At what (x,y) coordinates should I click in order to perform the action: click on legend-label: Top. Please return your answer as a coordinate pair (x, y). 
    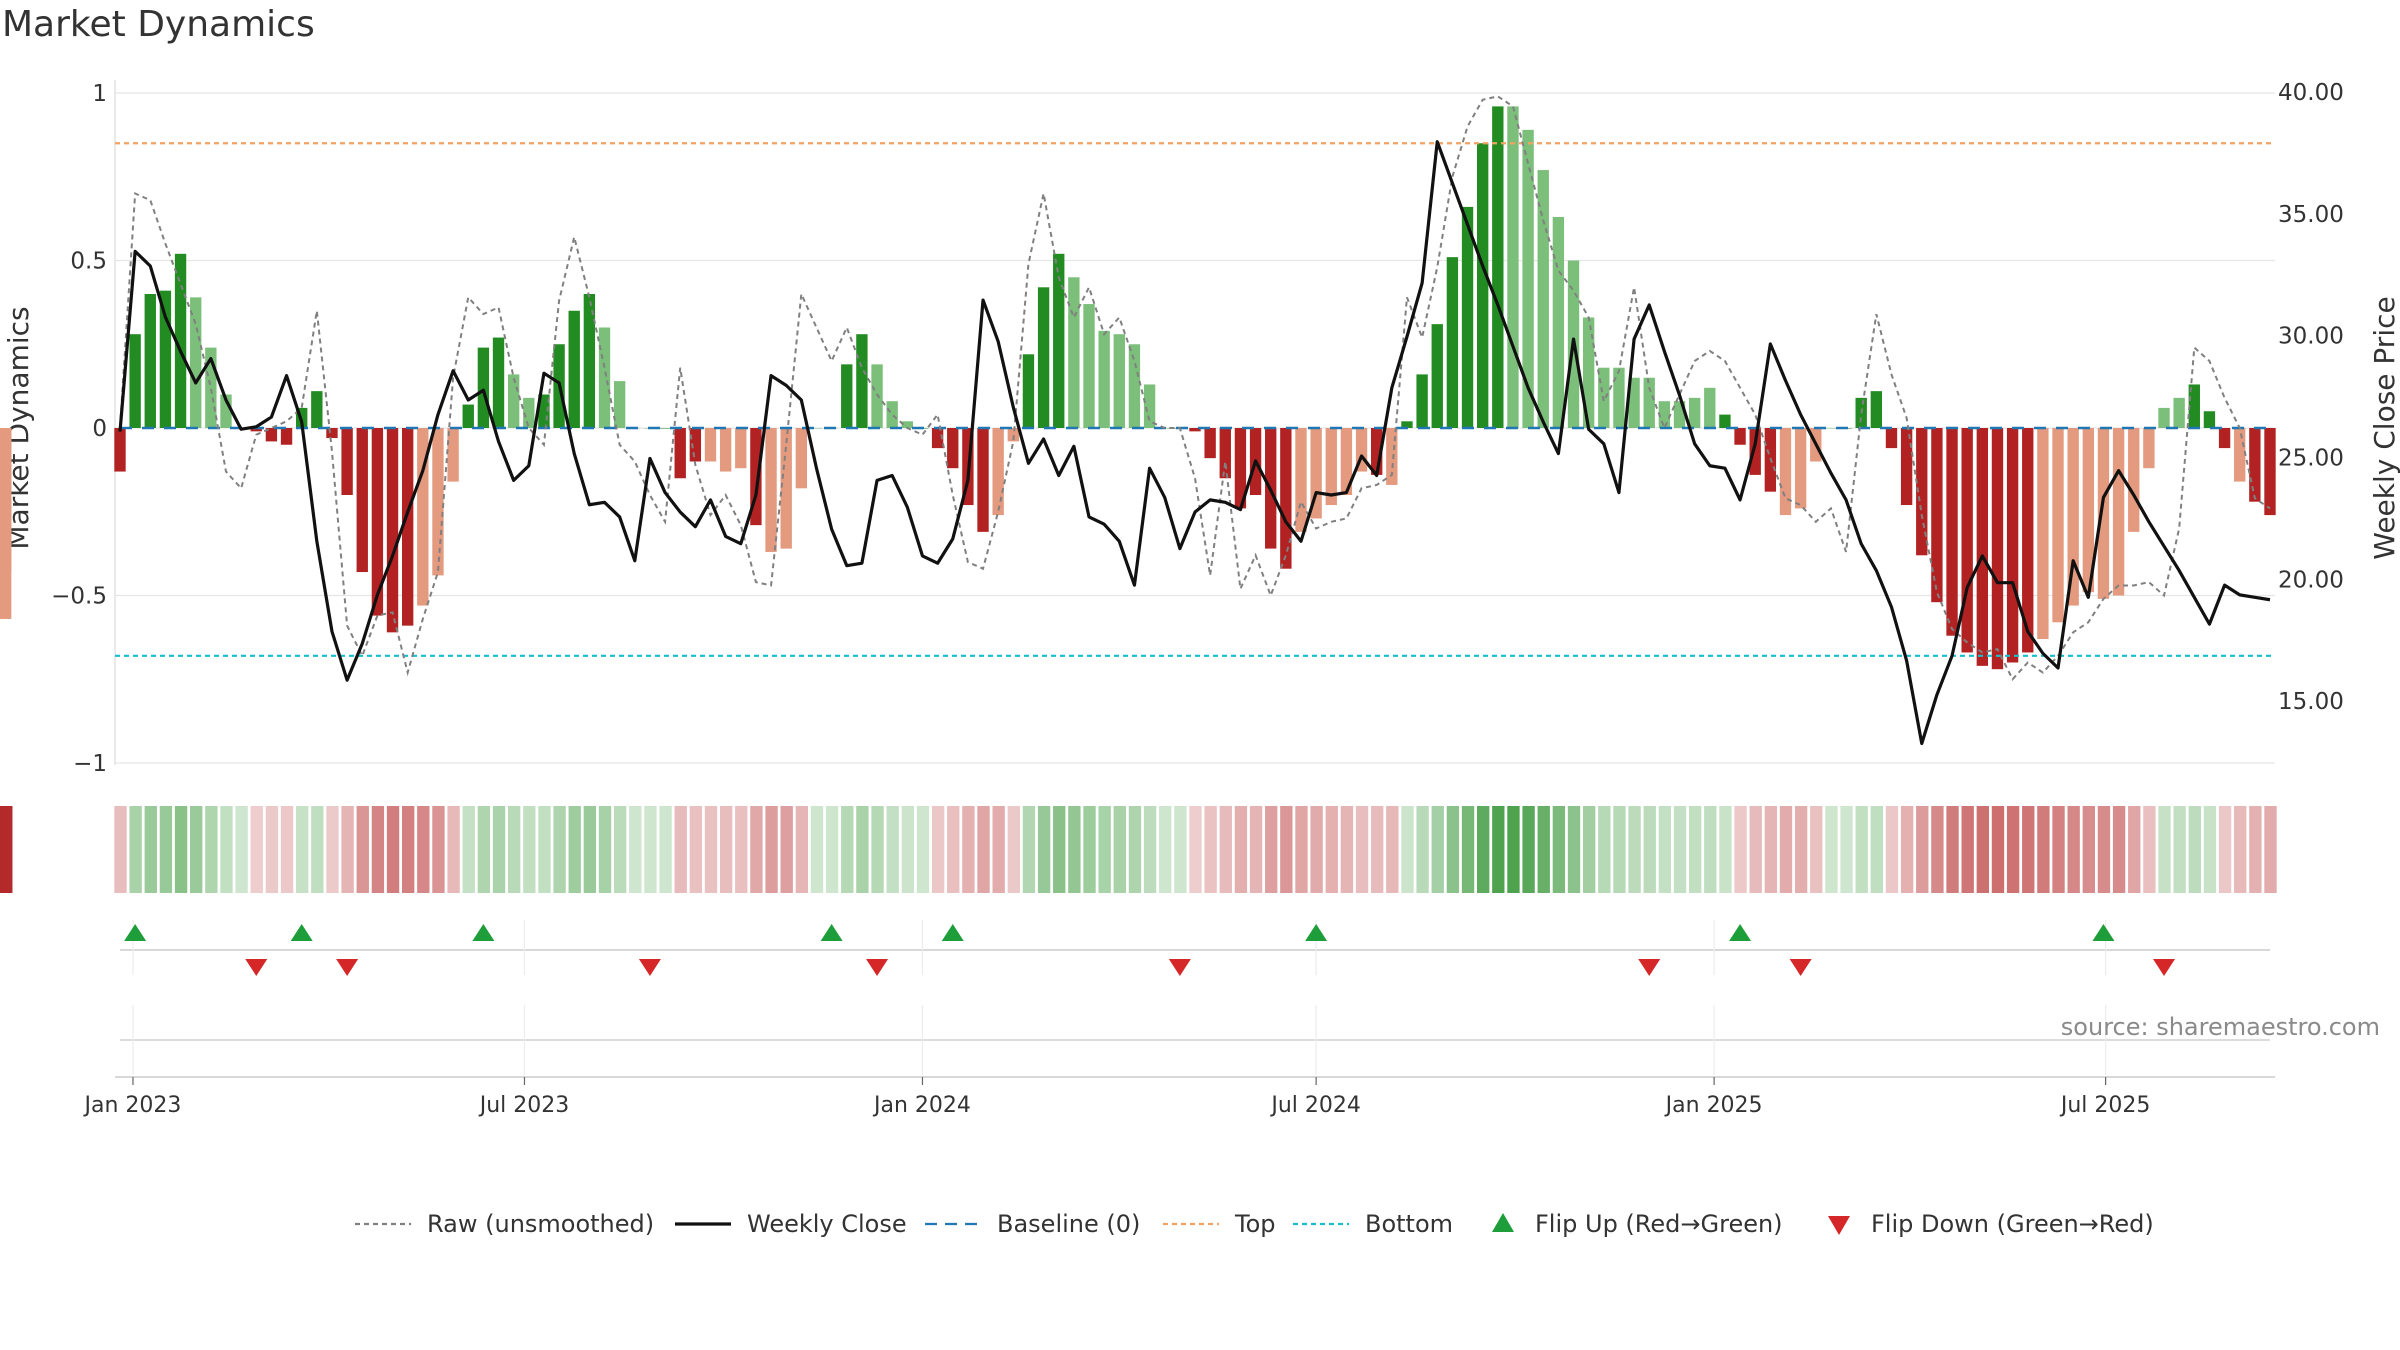
    Looking at the image, I should click on (1255, 1224).